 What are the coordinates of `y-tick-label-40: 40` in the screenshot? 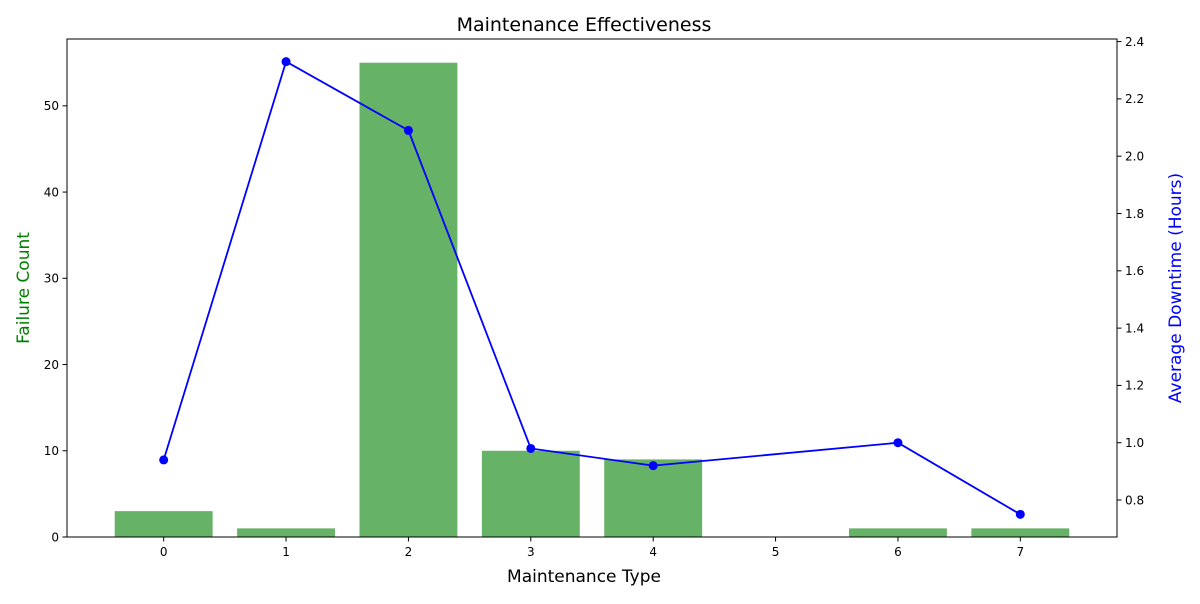 It's located at (51, 192).